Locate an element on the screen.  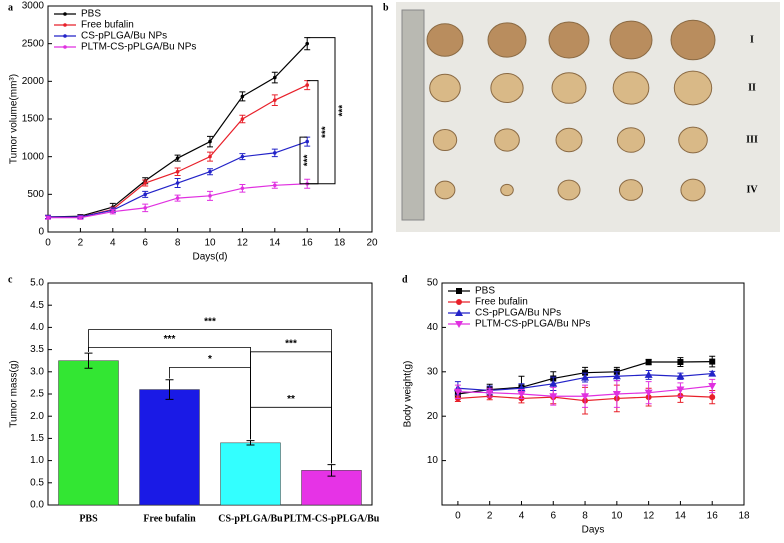
y-tick-label: 1.0 is located at coordinates (37, 460).